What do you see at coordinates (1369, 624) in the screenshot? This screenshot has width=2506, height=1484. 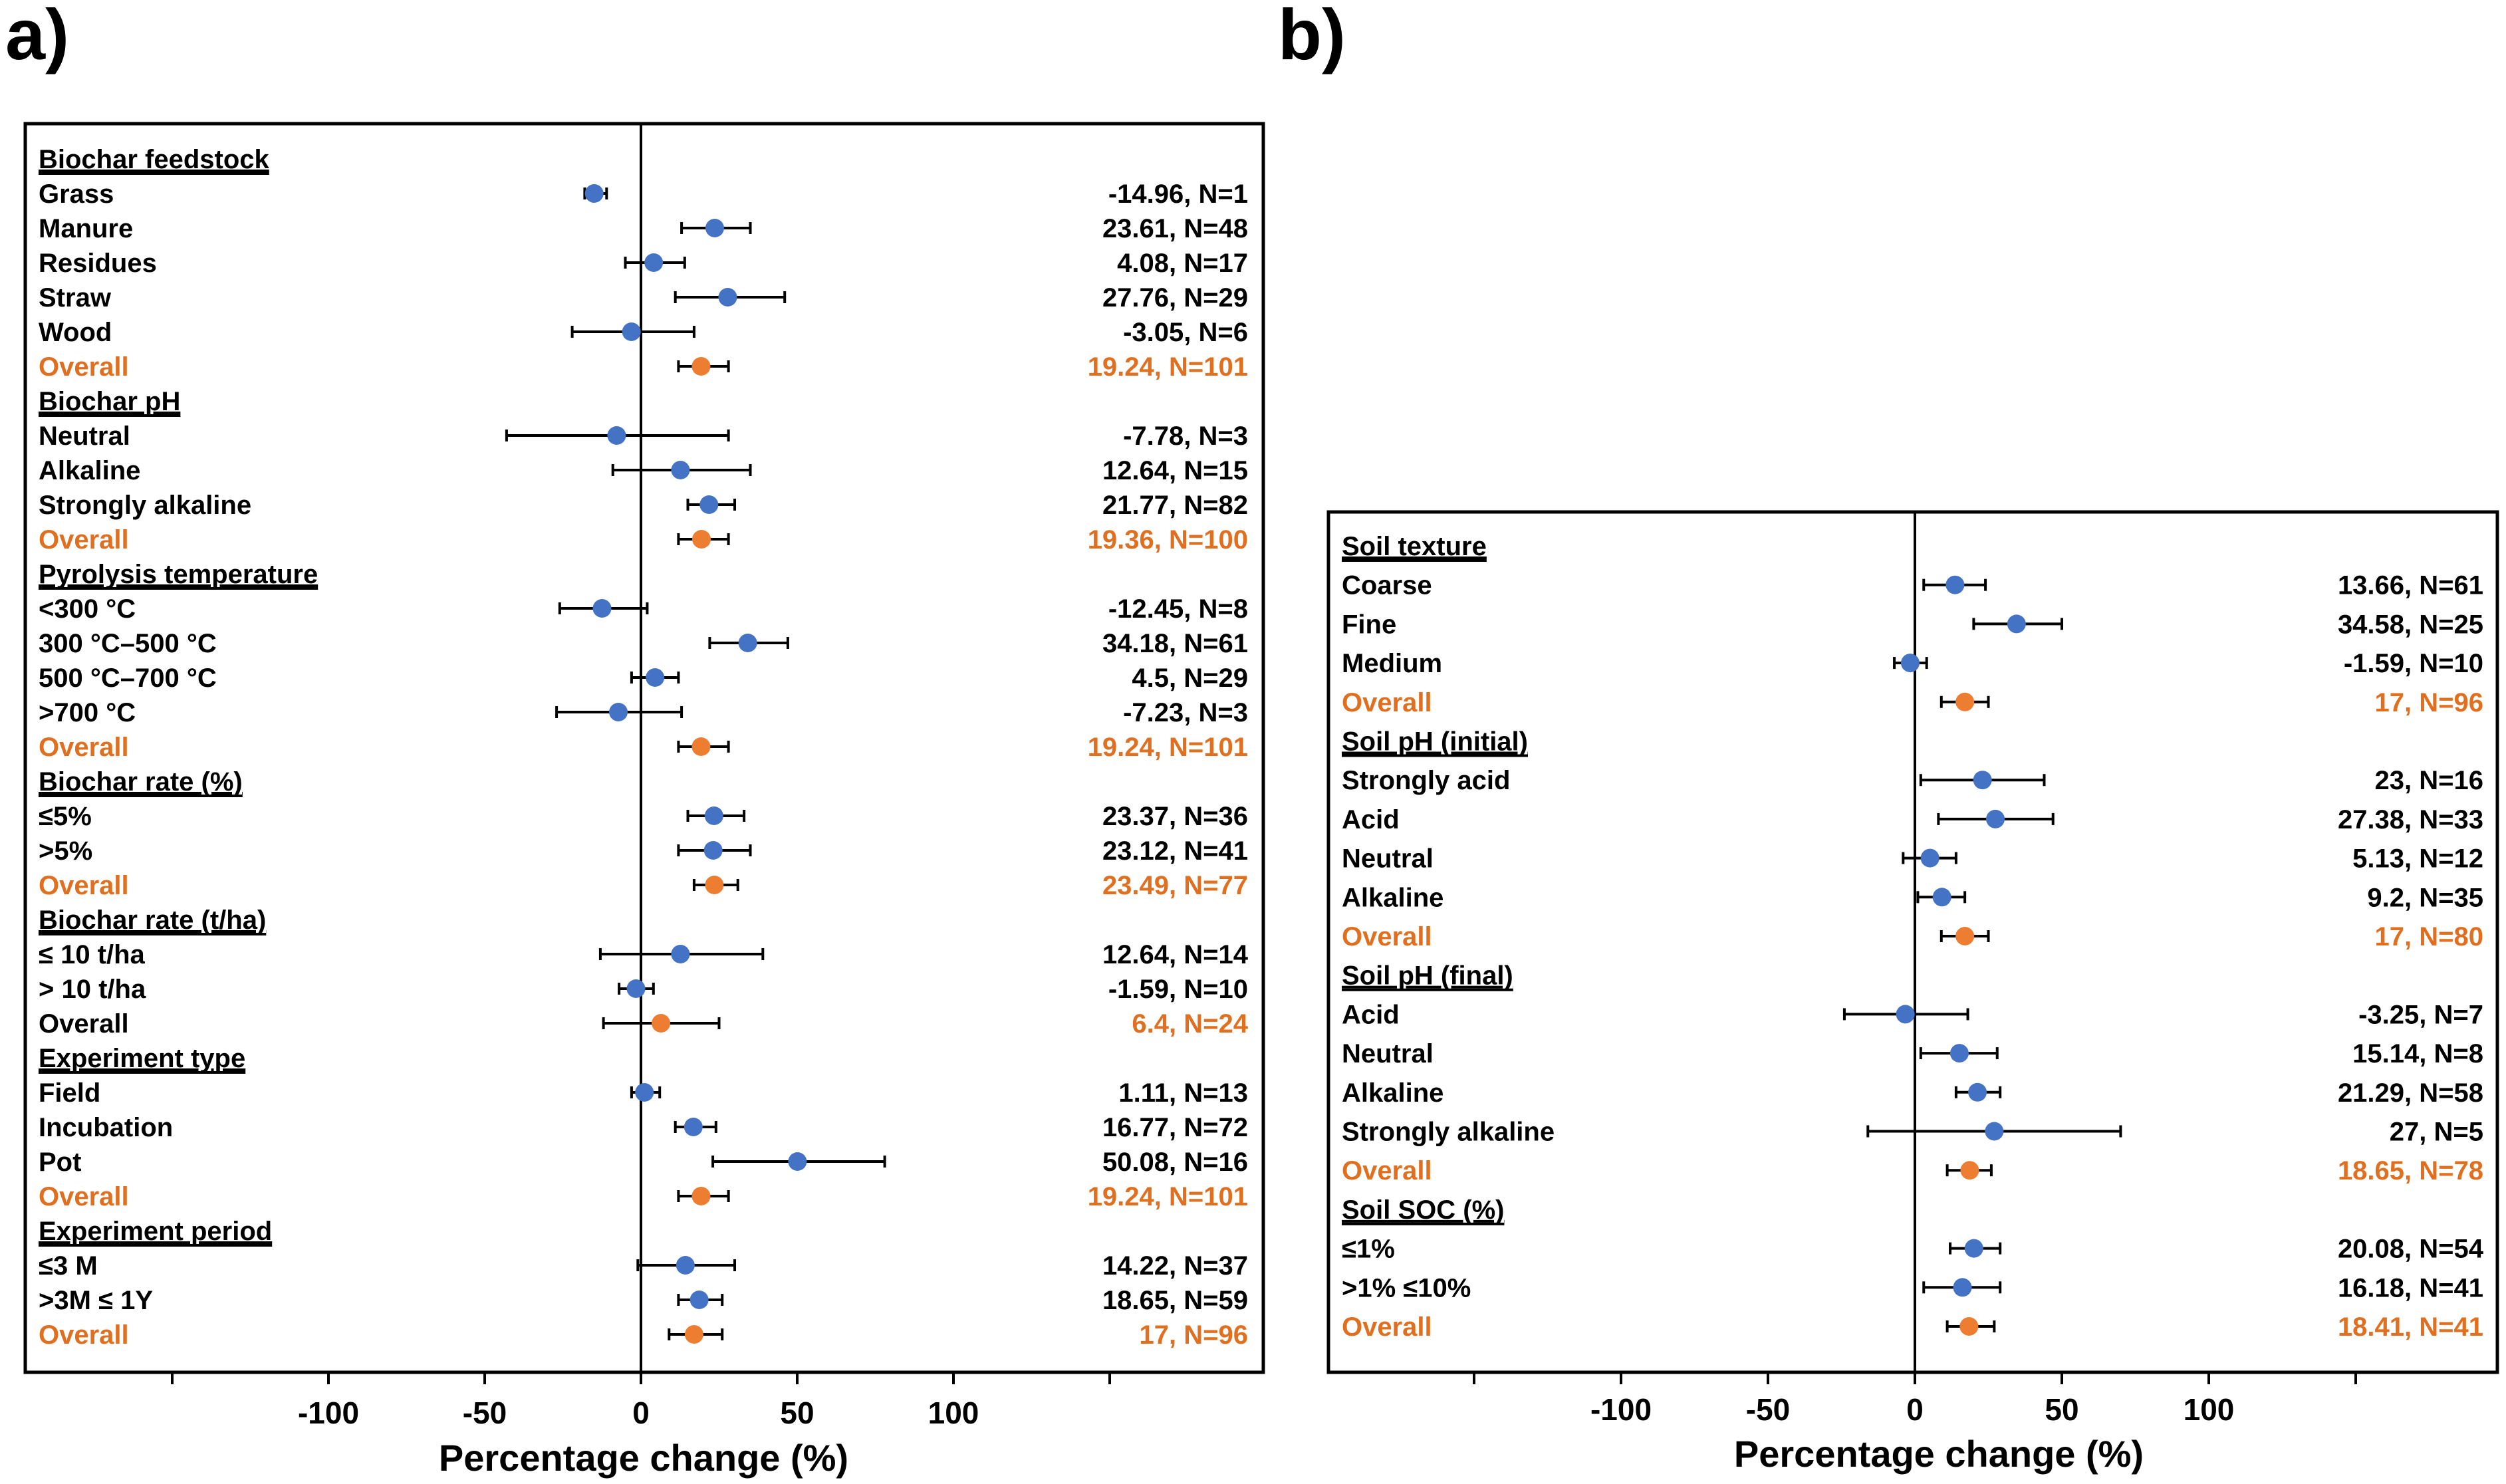 I see `row-label: Fine` at bounding box center [1369, 624].